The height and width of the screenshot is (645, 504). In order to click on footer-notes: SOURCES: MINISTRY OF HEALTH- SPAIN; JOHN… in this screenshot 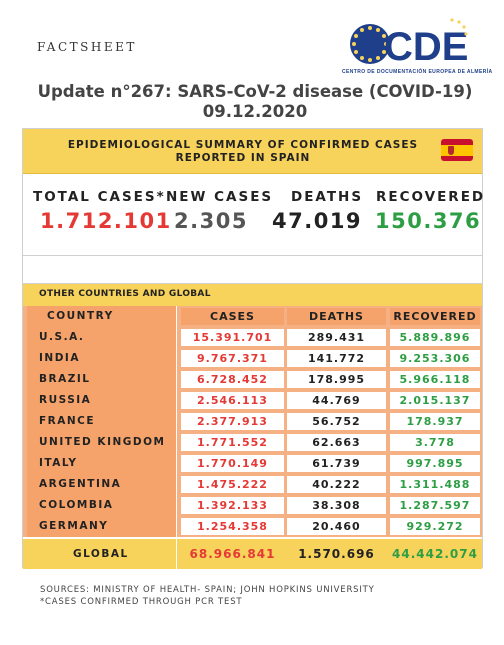, I will do `click(207, 596)`.